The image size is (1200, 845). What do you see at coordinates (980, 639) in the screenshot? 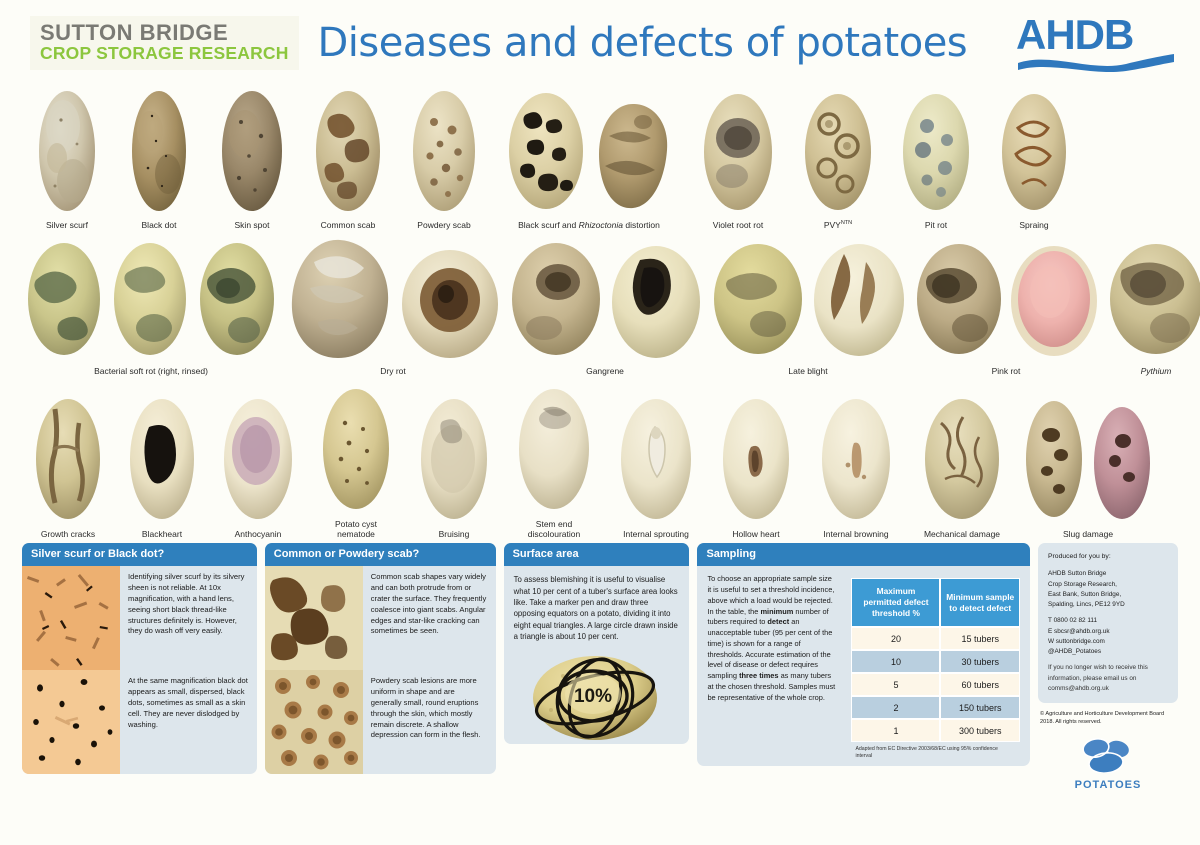
I see `cell-sample: 15 tubers` at bounding box center [980, 639].